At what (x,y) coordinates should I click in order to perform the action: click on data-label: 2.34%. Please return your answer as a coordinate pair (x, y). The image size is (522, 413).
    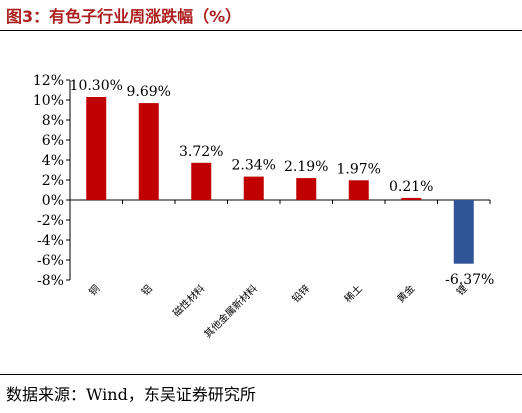
    Looking at the image, I should click on (254, 166).